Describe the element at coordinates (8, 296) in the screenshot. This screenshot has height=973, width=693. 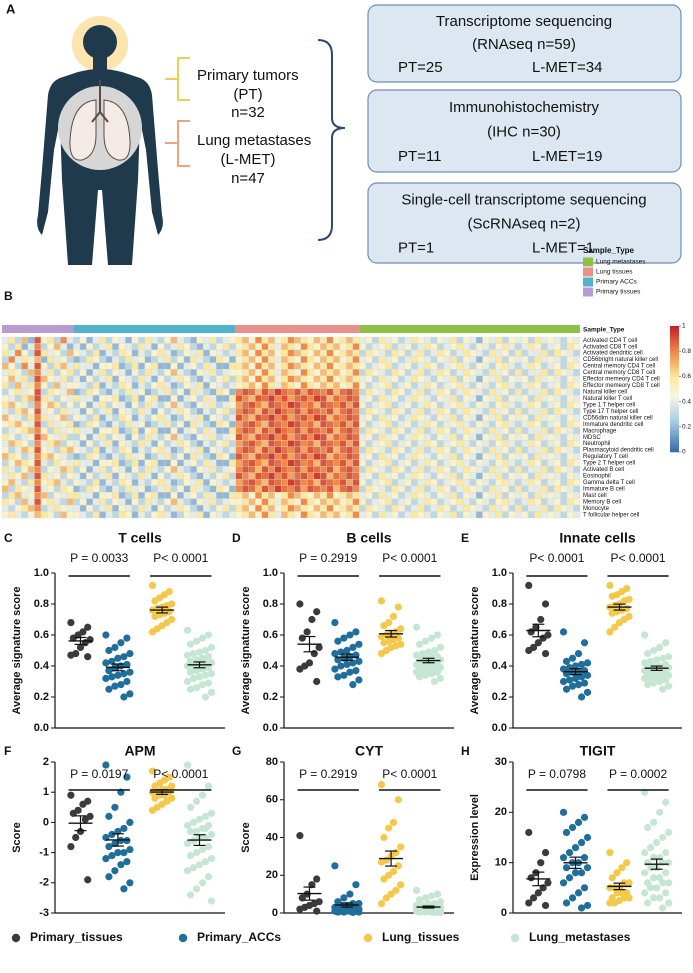
I see `panel-letter: B` at that location.